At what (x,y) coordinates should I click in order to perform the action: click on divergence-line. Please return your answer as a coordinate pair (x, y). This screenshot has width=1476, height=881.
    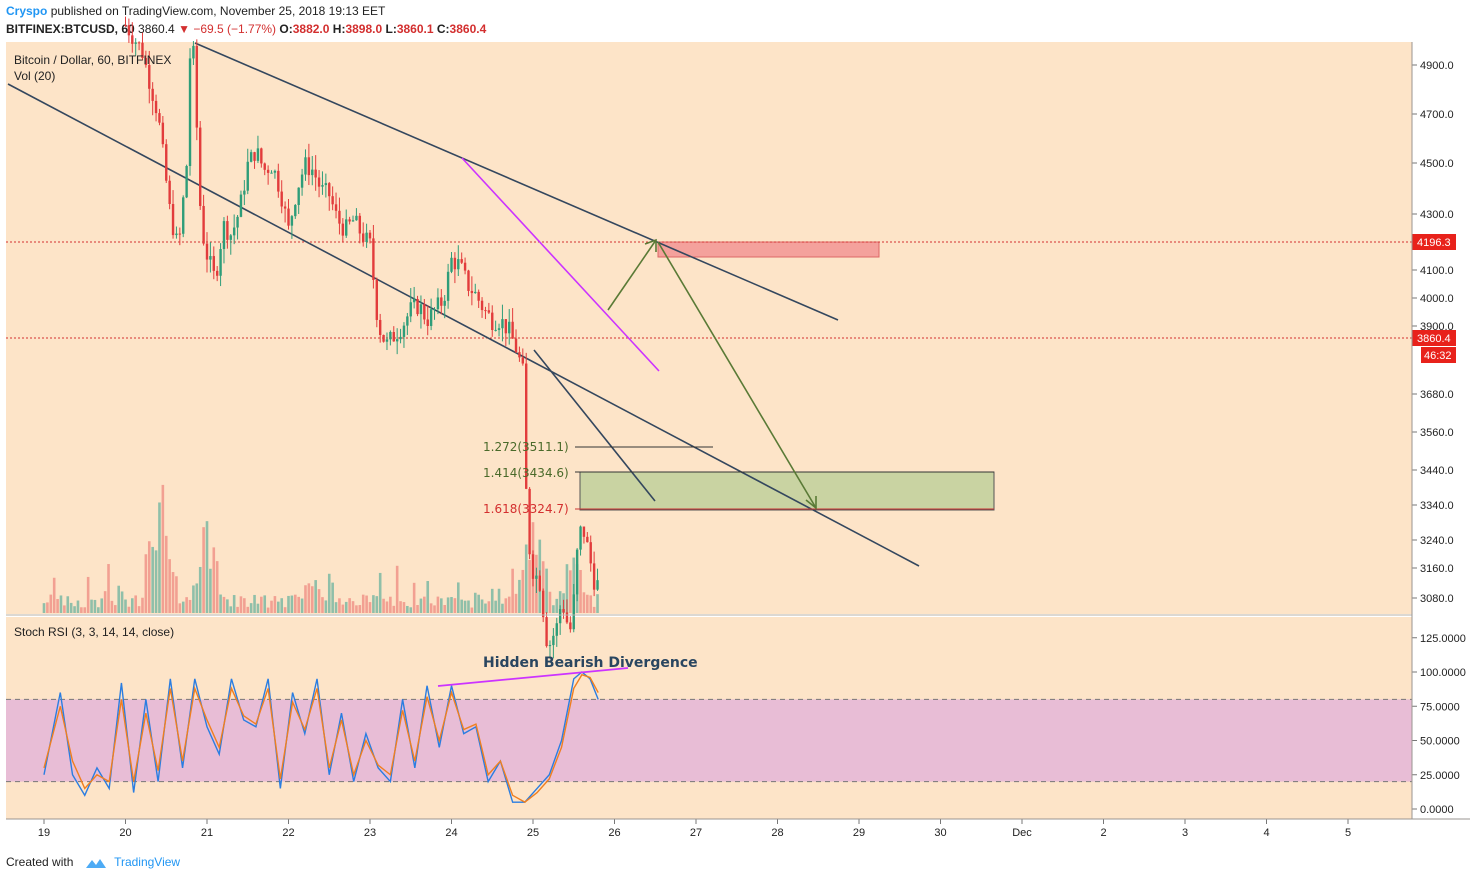
    Looking at the image, I should click on (533, 677).